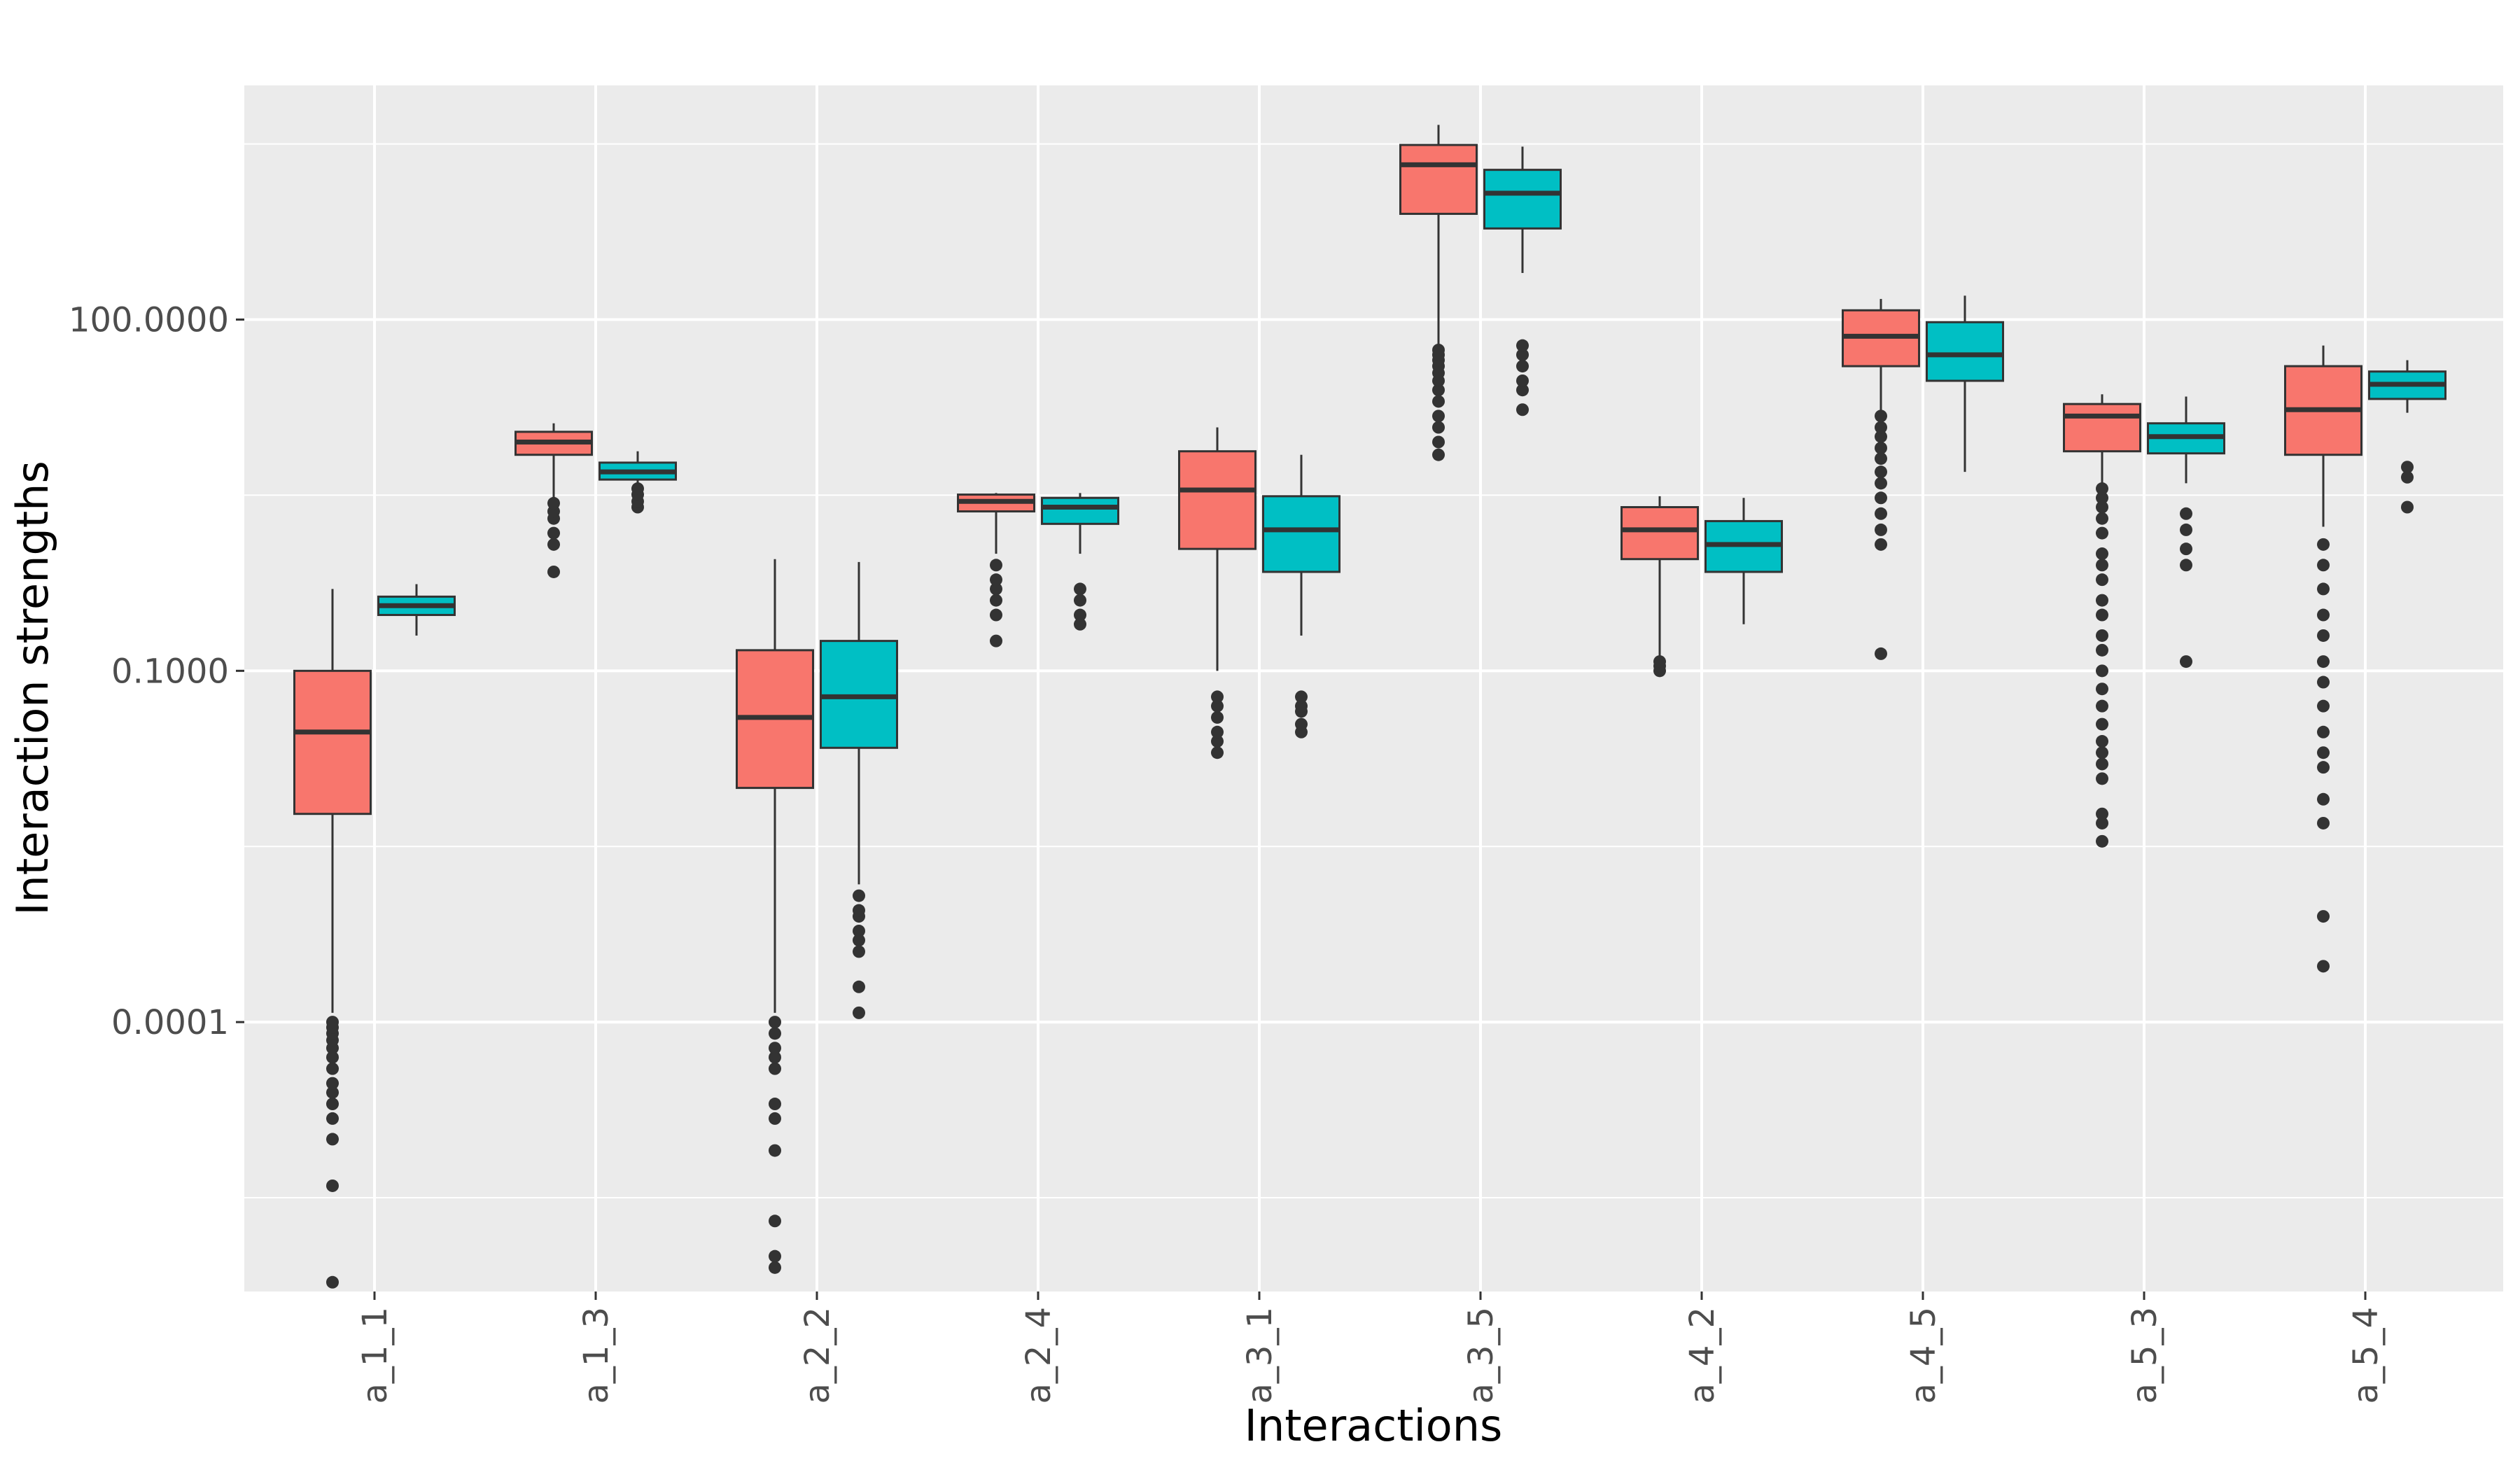 The width and height of the screenshot is (2520, 1470). I want to click on x-tick-label: a_5_4, so click(2366, 1355).